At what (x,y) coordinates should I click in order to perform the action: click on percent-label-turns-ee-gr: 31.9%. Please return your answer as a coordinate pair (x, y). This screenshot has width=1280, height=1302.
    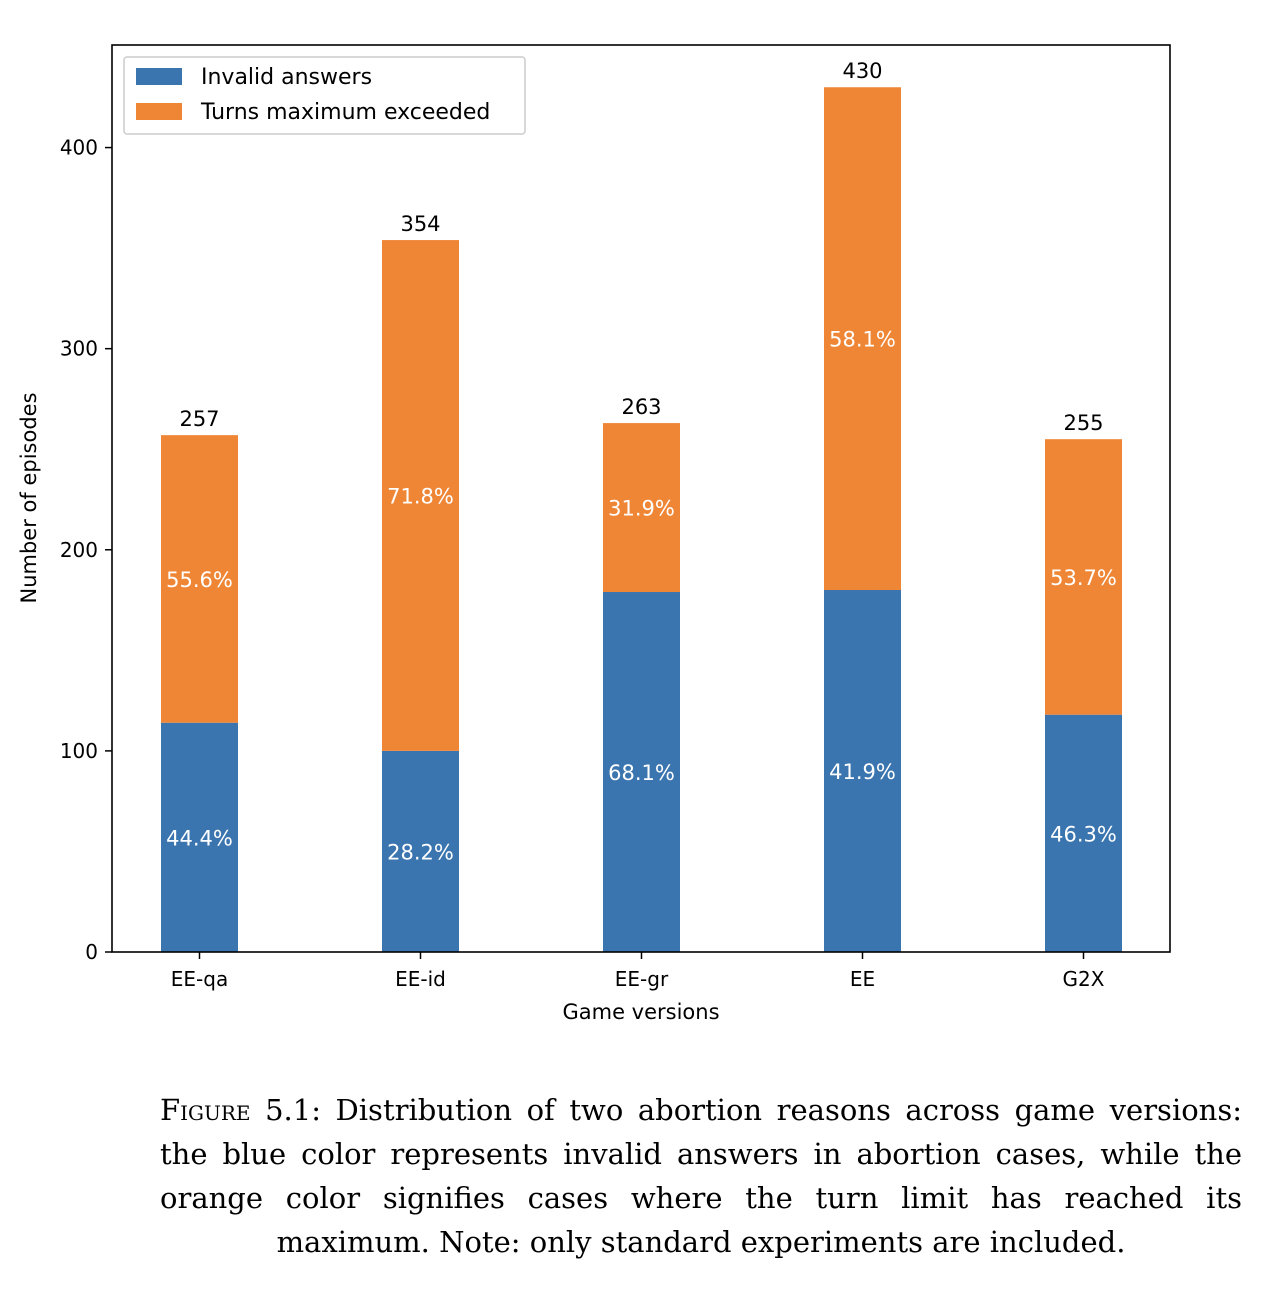
    Looking at the image, I should click on (641, 509).